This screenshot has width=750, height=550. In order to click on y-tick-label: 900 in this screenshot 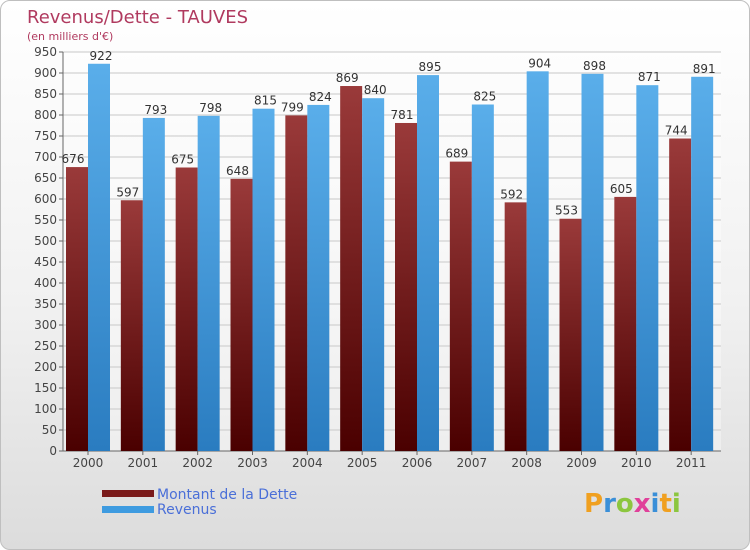, I will do `click(45, 73)`.